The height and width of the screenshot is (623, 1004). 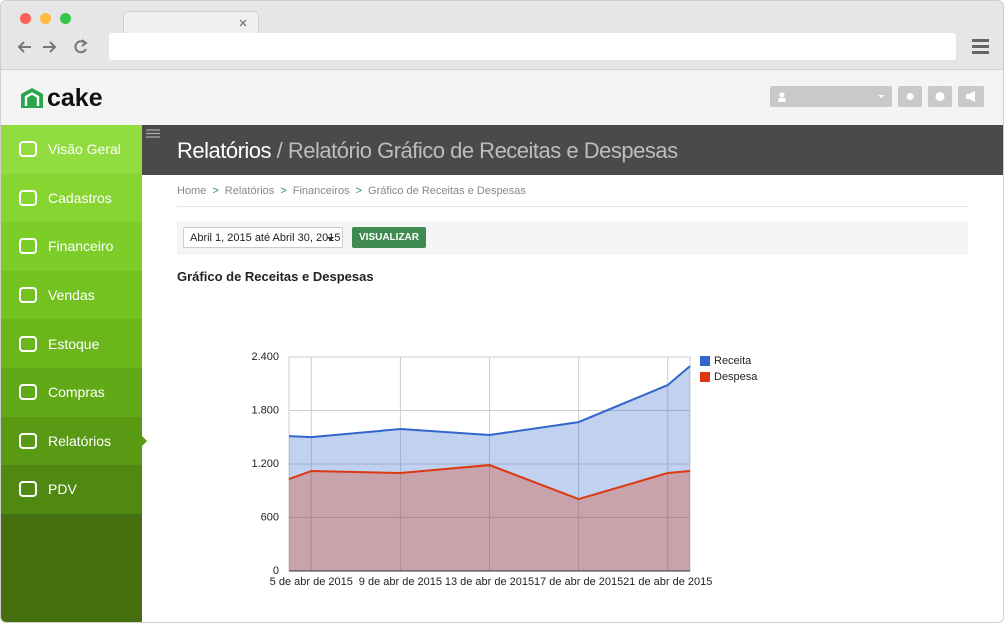 I want to click on menu-button, so click(x=981, y=46).